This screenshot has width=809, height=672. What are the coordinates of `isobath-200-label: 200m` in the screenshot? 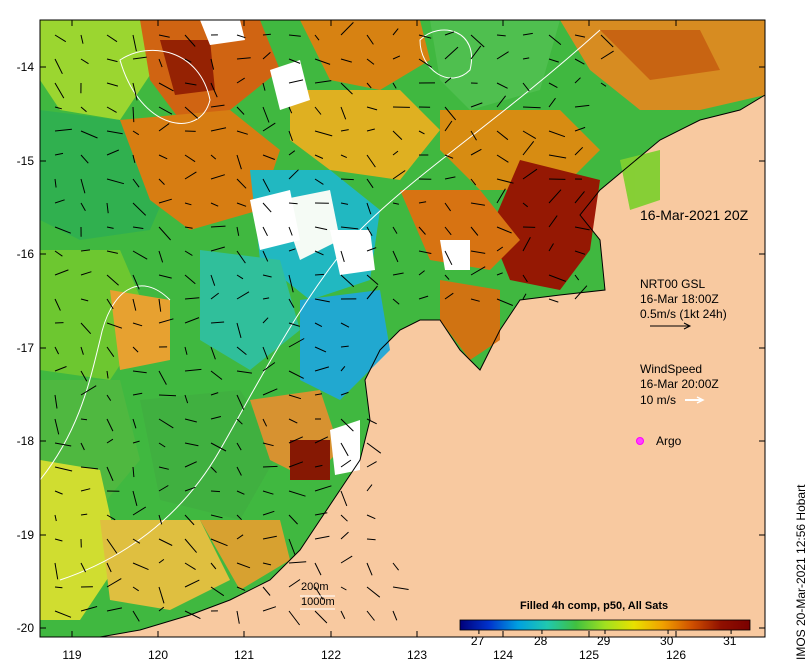 It's located at (315, 587).